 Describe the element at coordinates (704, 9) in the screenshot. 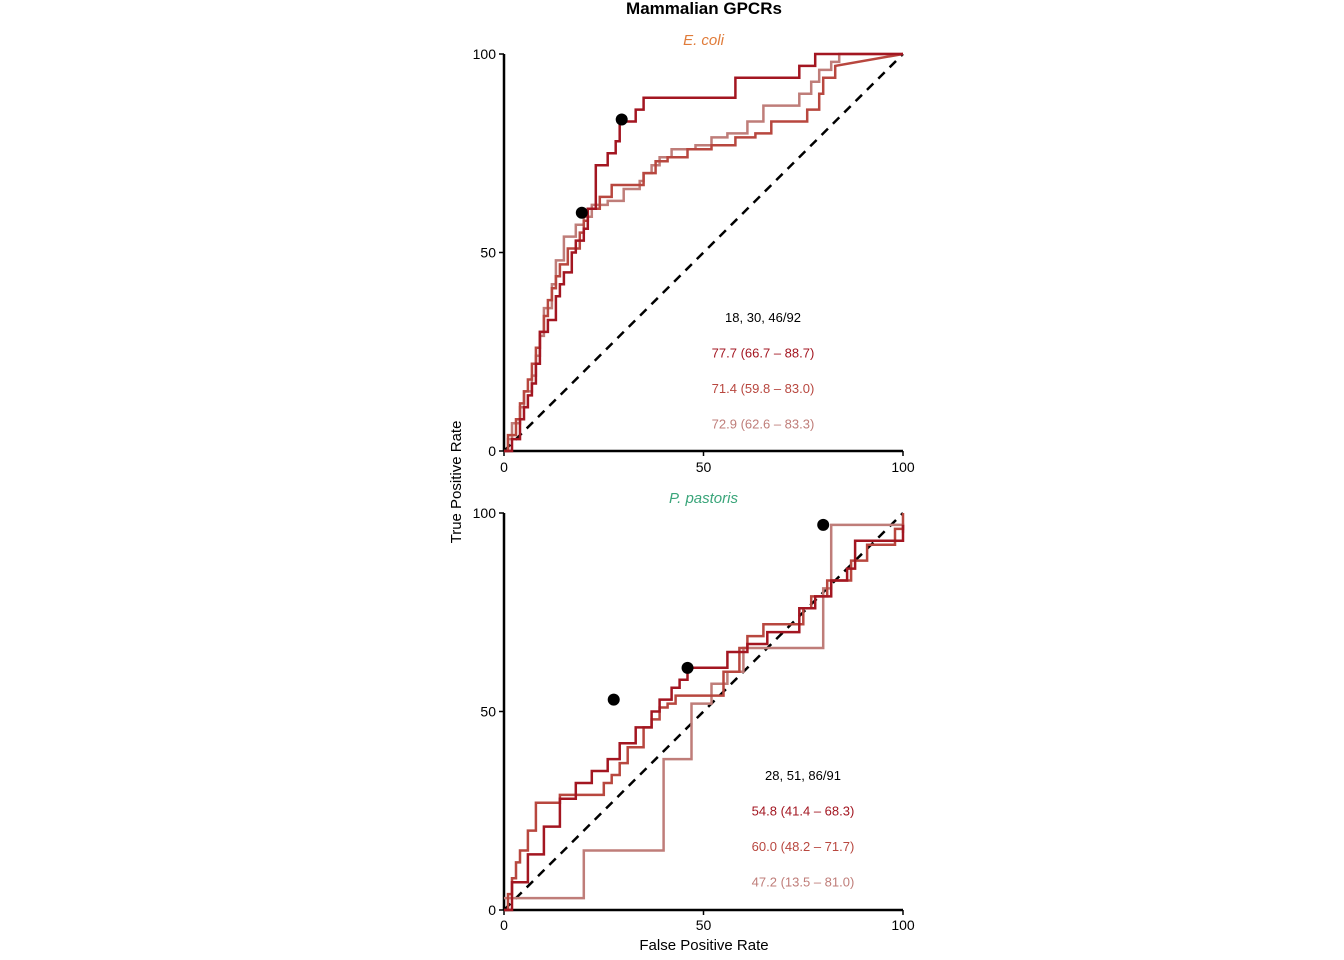

I see `chart-title: Mammalian GPCRs` at that location.